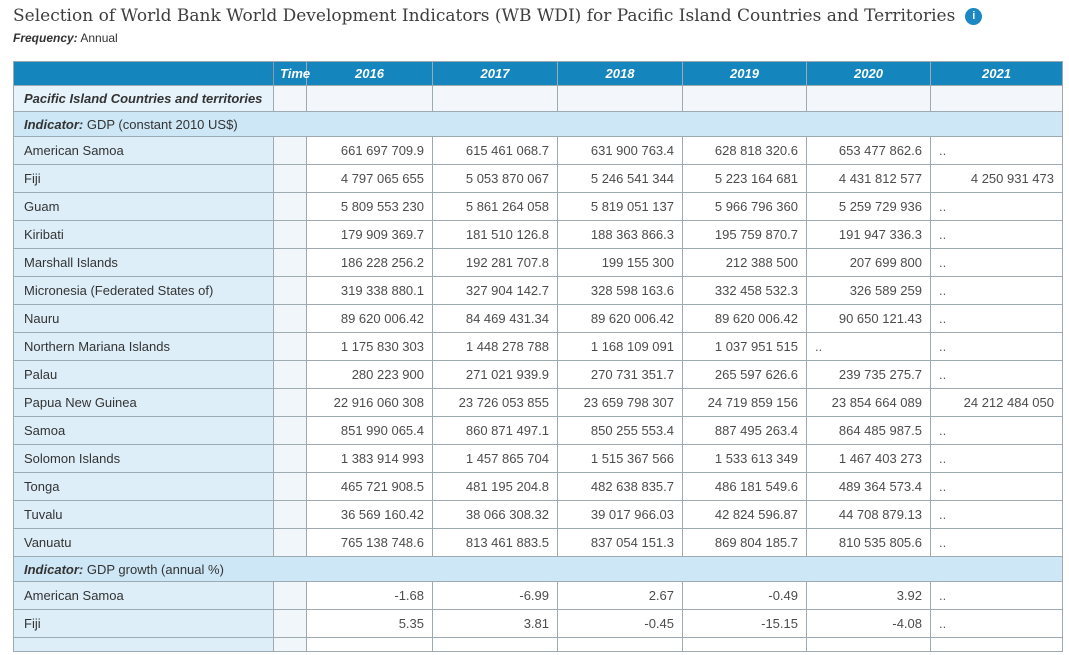  I want to click on value-cell: -15.15, so click(744, 623).